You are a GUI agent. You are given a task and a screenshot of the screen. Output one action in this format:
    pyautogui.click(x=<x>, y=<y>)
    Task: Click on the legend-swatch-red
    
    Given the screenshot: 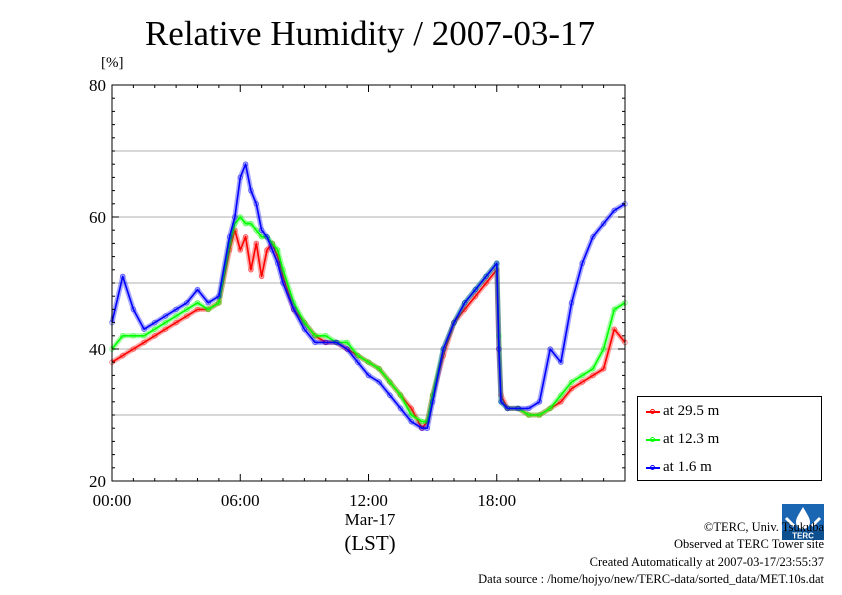 What is the action you would take?
    pyautogui.click(x=653, y=411)
    